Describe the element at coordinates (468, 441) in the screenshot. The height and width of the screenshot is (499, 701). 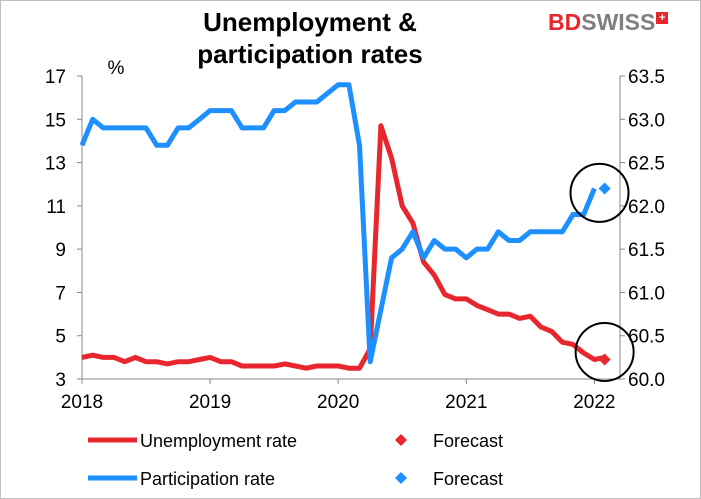
I see `legend-forecast1-label: Forecast` at that location.